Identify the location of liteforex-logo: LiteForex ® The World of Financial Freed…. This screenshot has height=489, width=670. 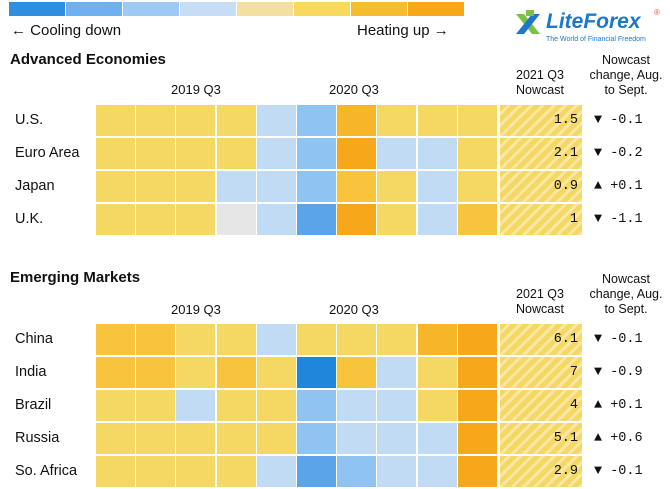
(587, 28).